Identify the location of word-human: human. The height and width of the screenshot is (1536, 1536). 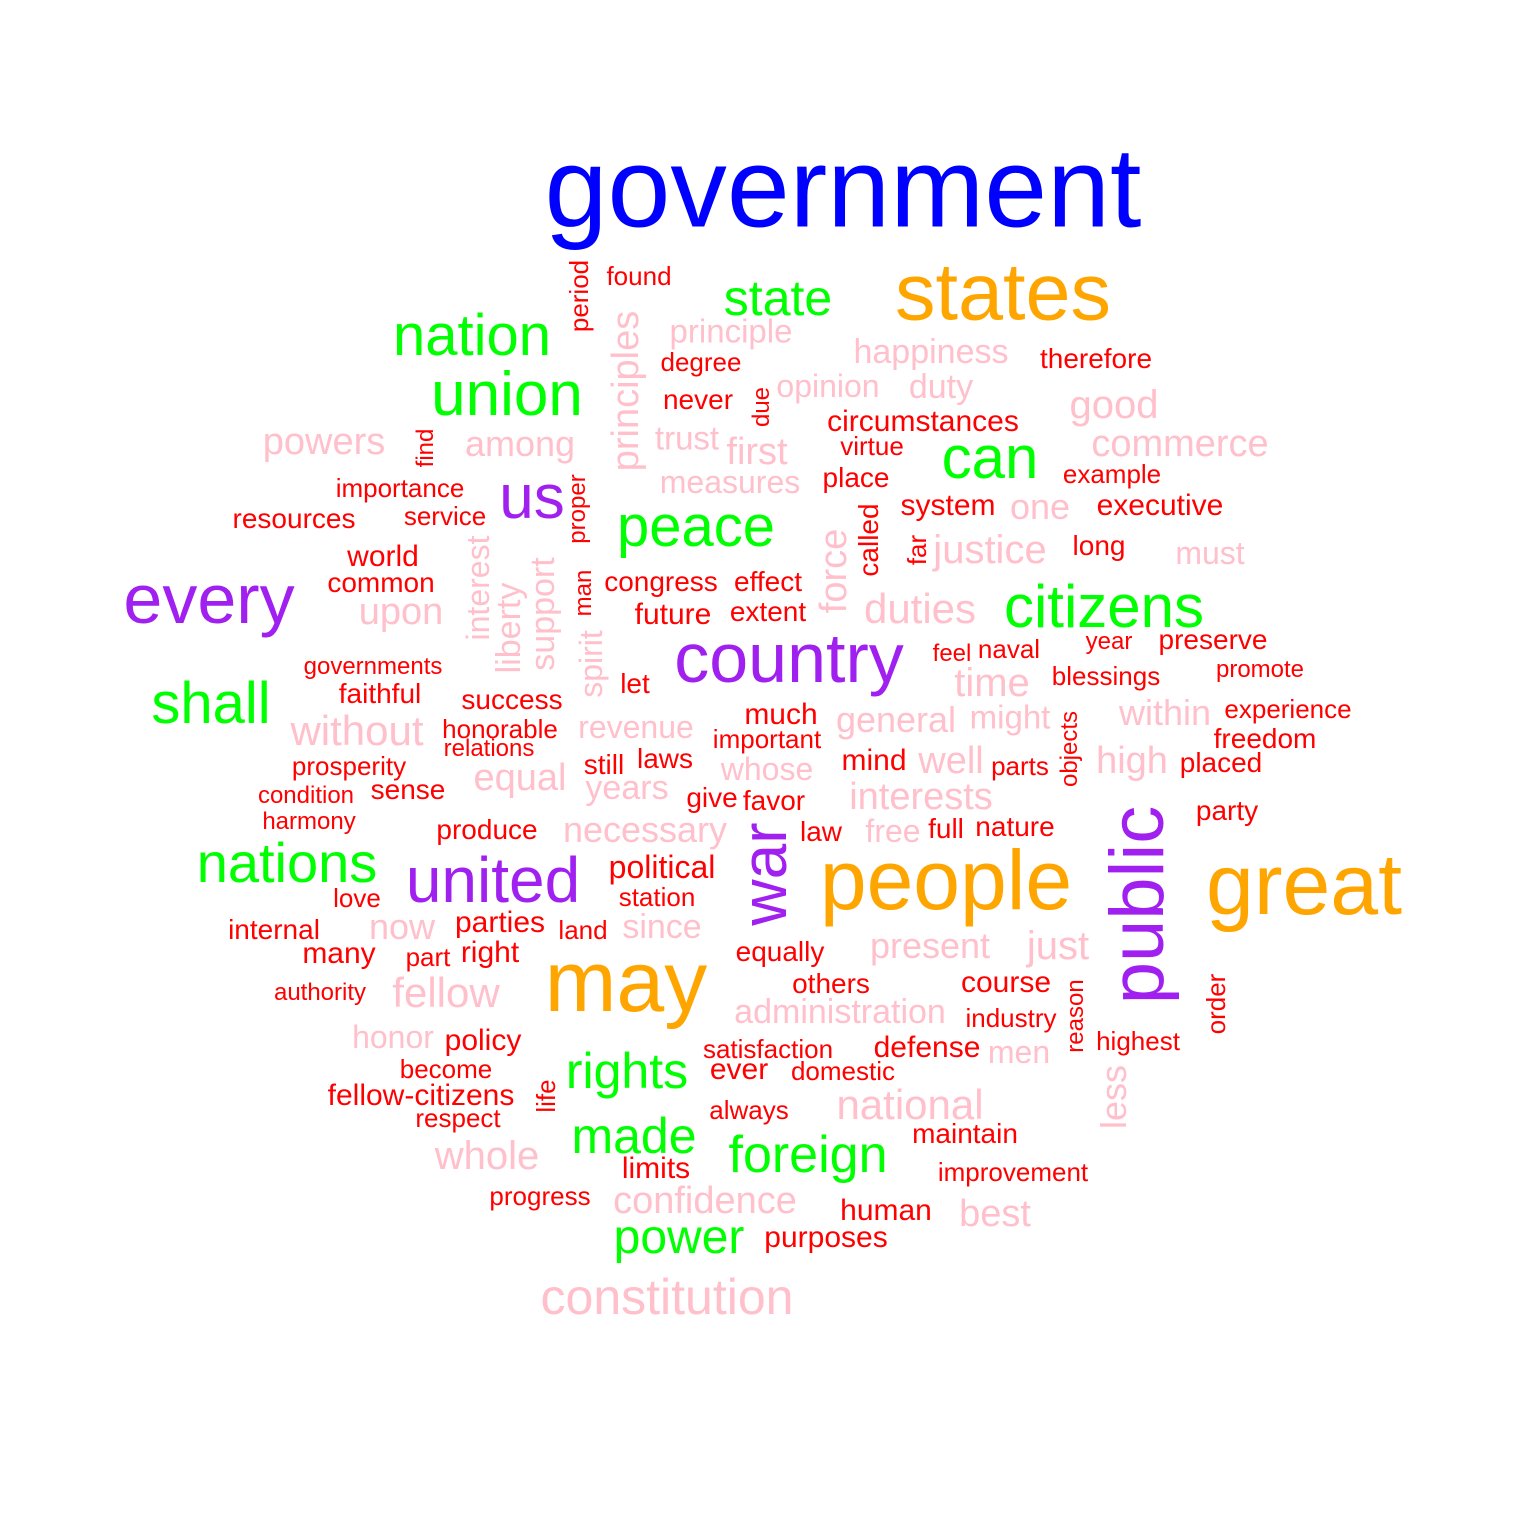
(886, 1210).